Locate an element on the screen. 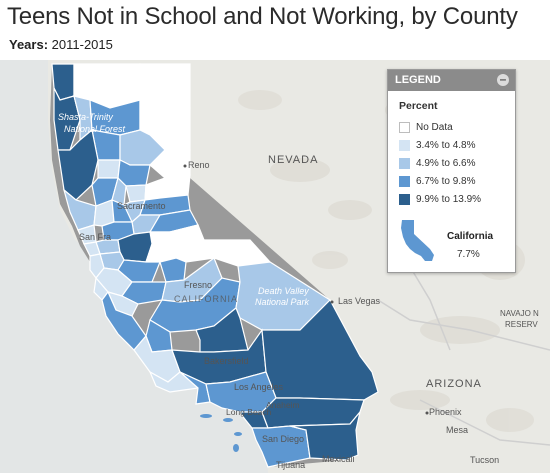 The image size is (550, 473). bakersfield-label: Bakersfield is located at coordinates (226, 361).